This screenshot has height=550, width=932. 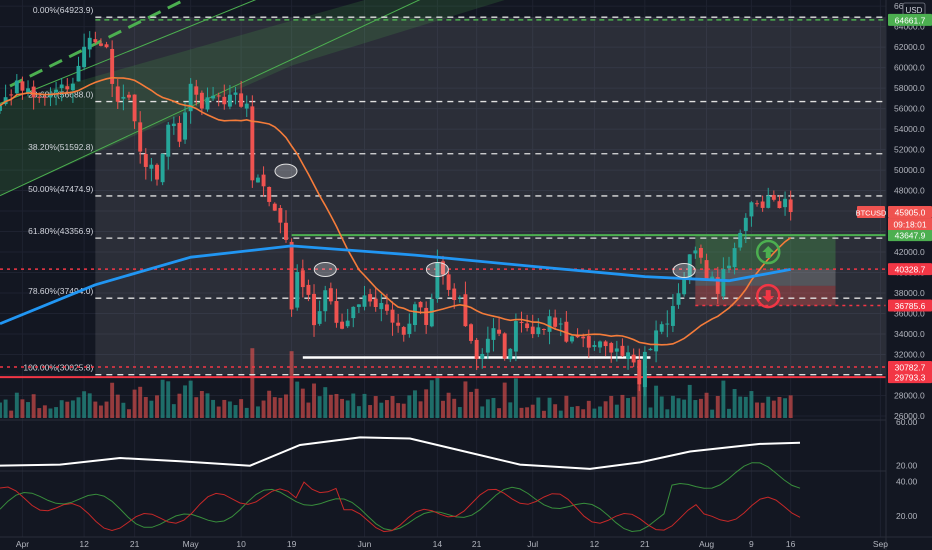 I want to click on fib-level-label: 78.60%(37494.0), so click(x=60, y=291).